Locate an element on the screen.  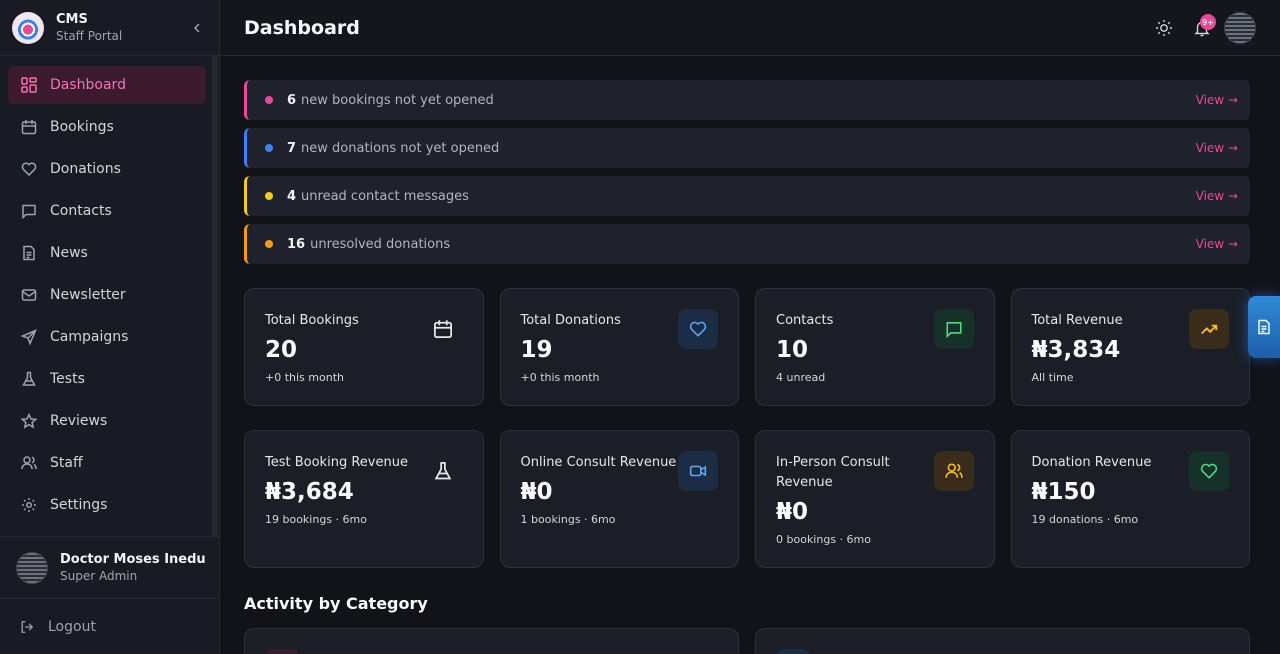
stat-sub: 1 bookings · 6mo is located at coordinates (568, 519).